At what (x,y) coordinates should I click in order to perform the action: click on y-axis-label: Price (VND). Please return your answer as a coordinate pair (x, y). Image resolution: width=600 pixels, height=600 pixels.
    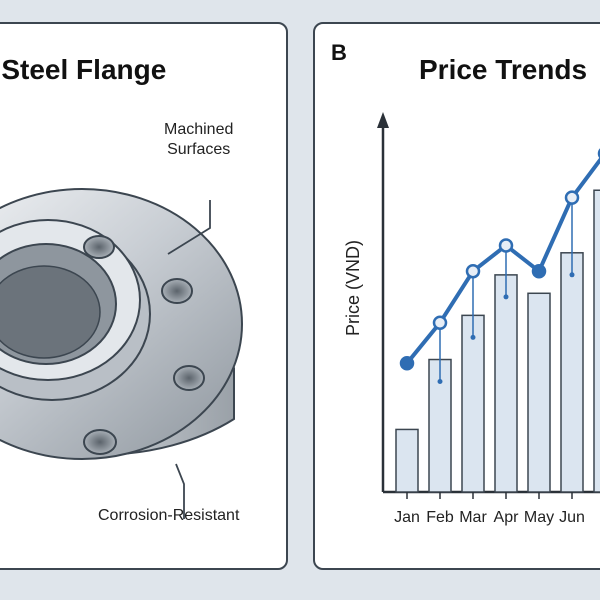
    Looking at the image, I should click on (353, 288).